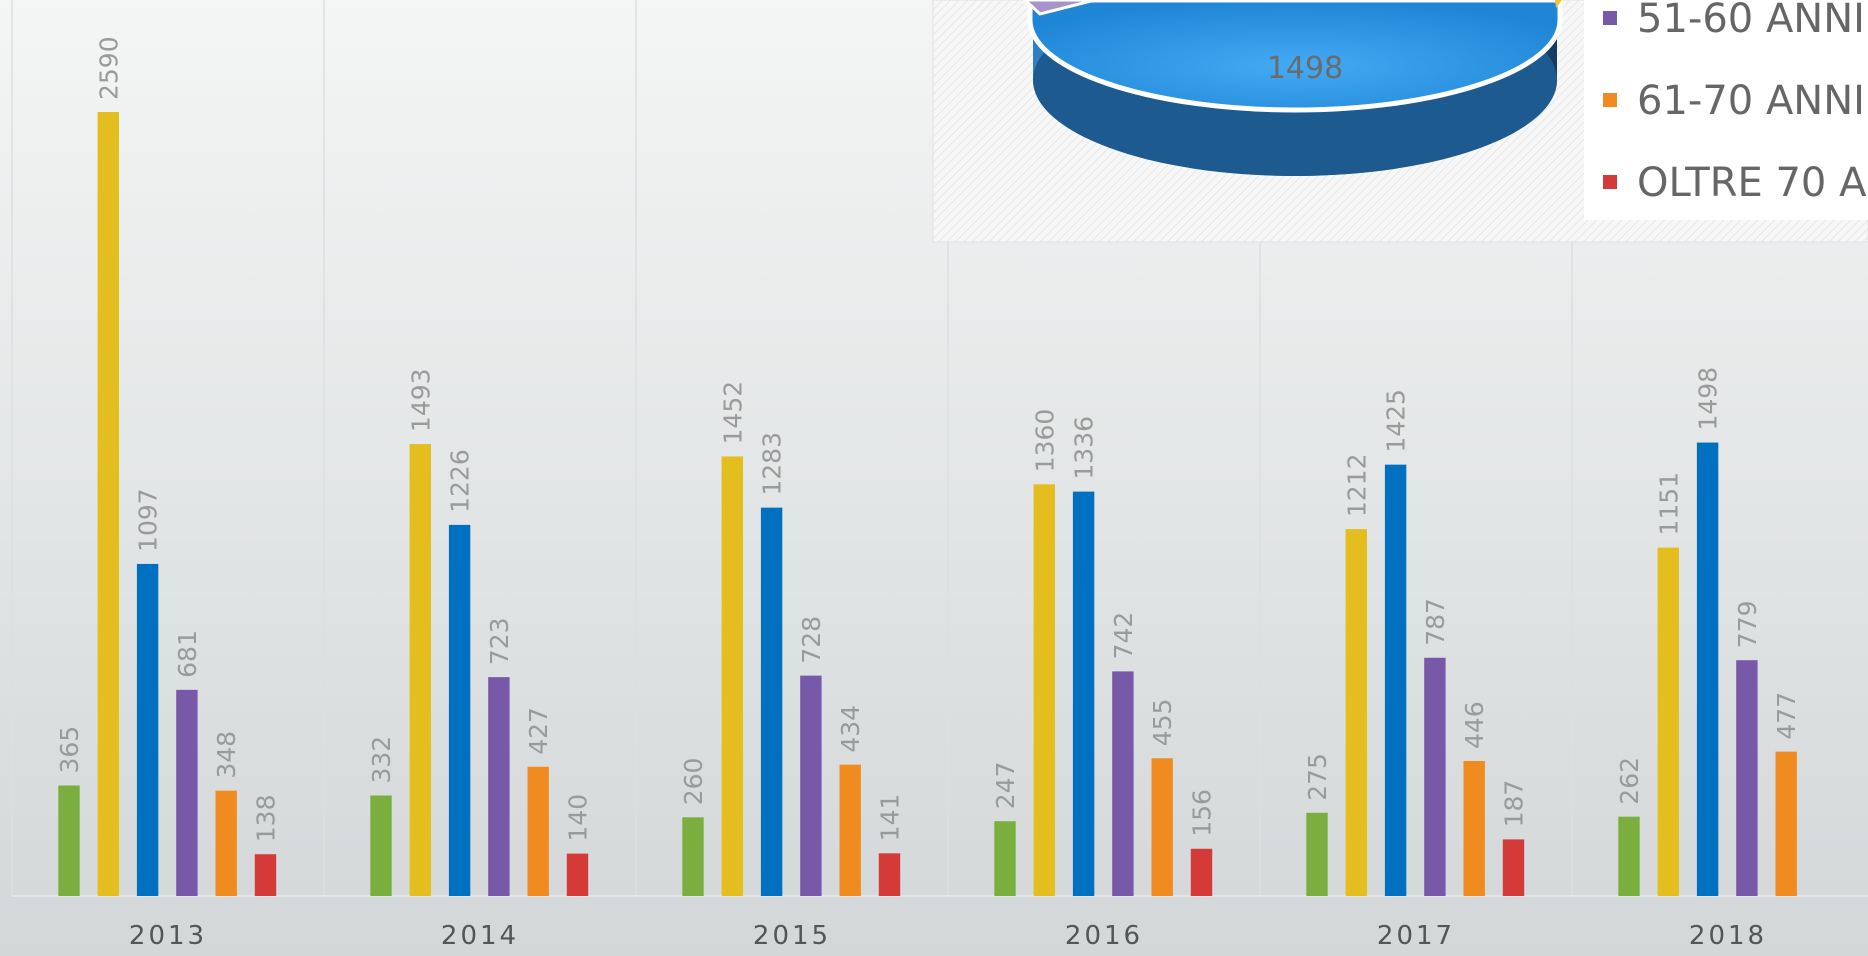 The width and height of the screenshot is (1868, 956). I want to click on data-label: 1493, so click(420, 400).